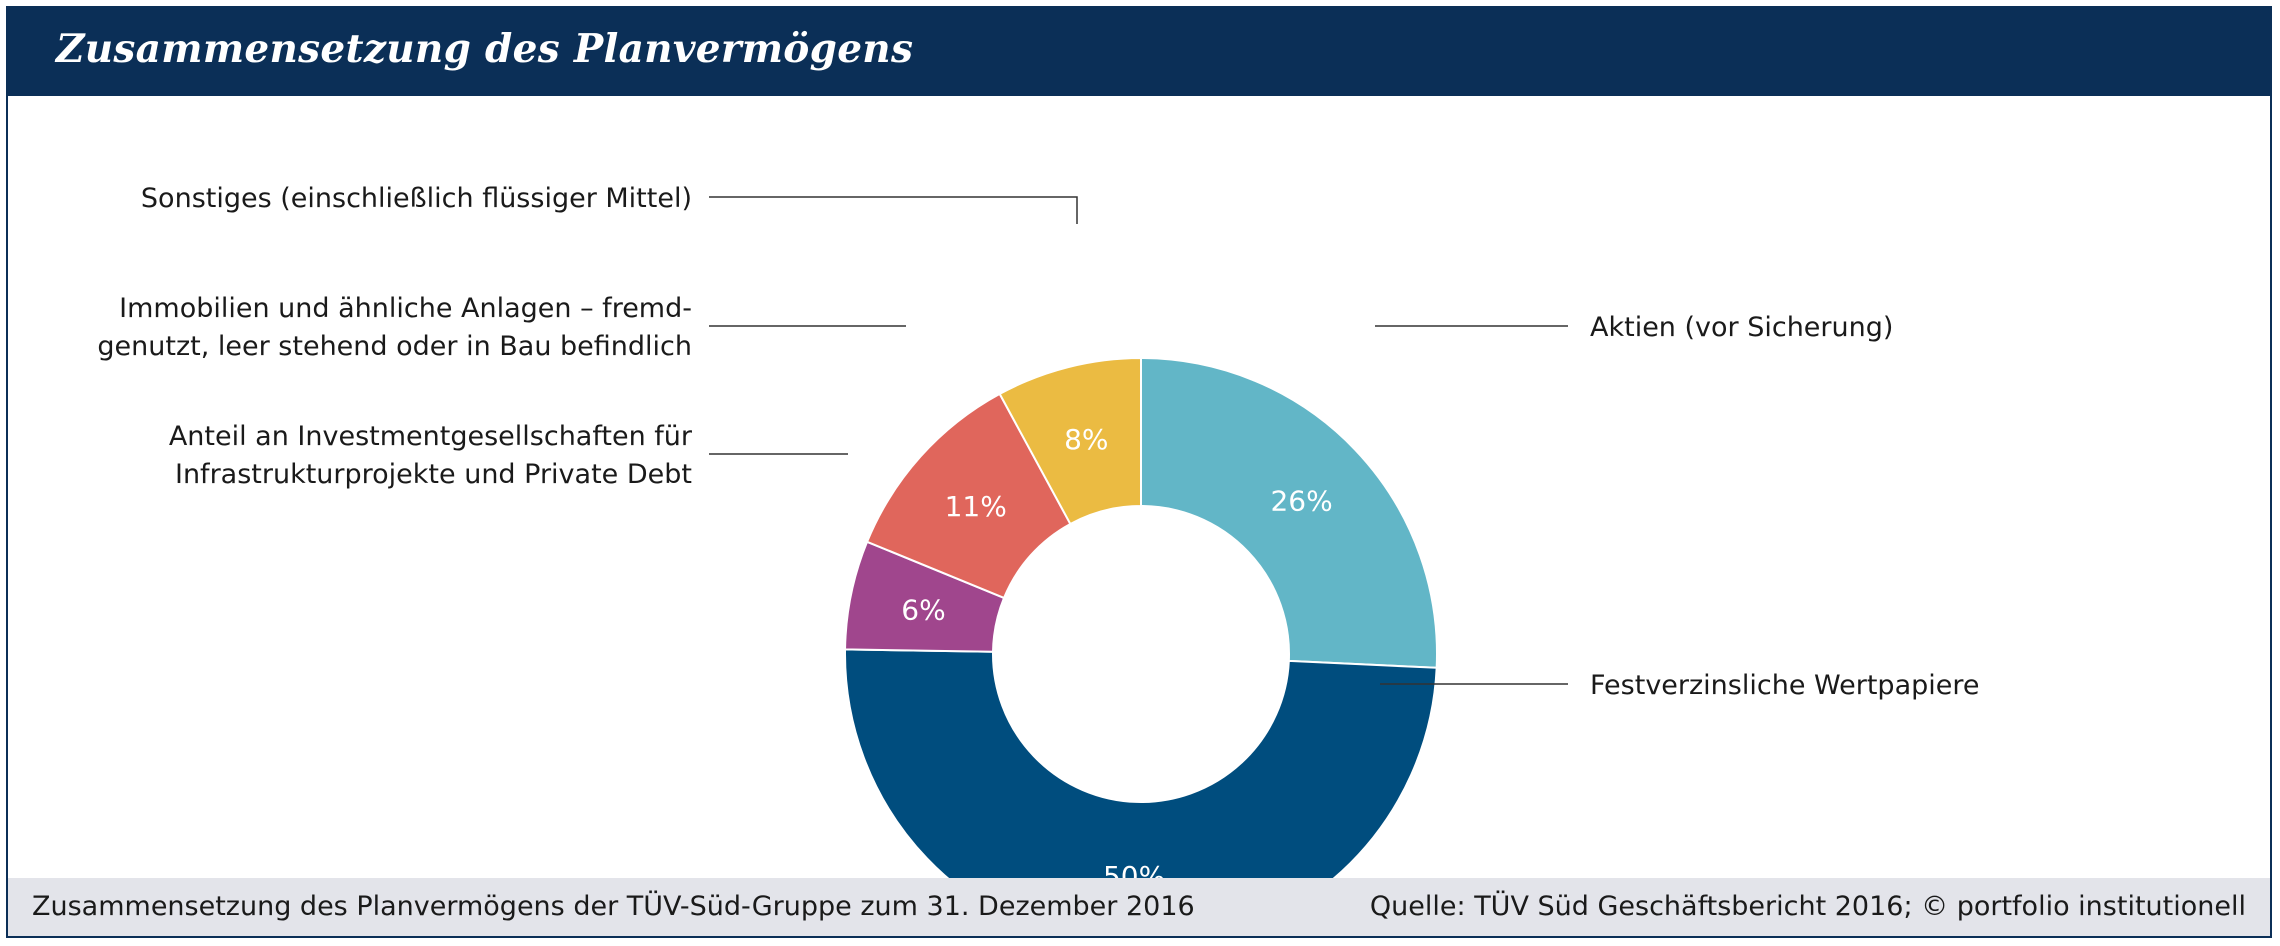 The height and width of the screenshot is (946, 2280). I want to click on slice-value-label: 6%, so click(923, 609).